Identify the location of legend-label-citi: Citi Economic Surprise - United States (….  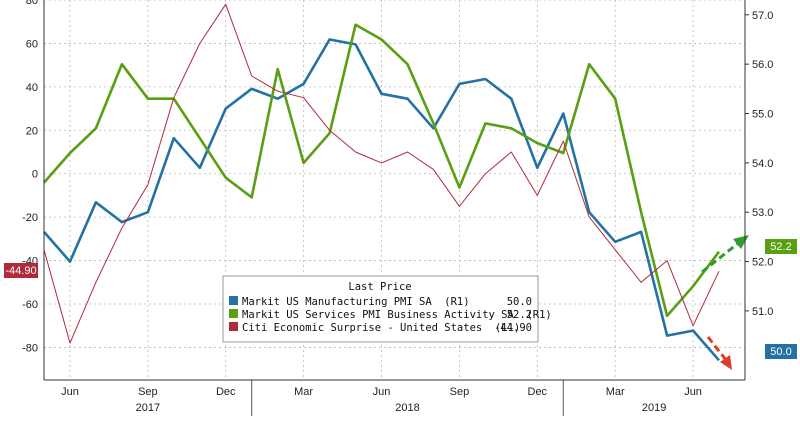
(381, 328).